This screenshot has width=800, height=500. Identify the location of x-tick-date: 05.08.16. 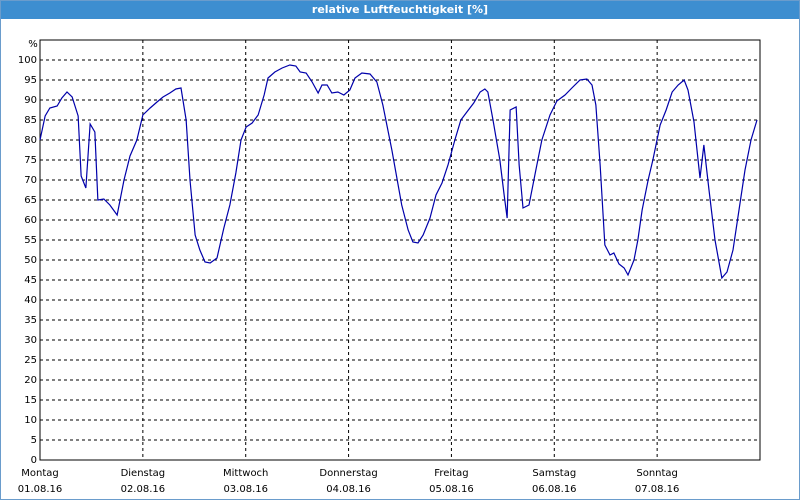
(451, 489).